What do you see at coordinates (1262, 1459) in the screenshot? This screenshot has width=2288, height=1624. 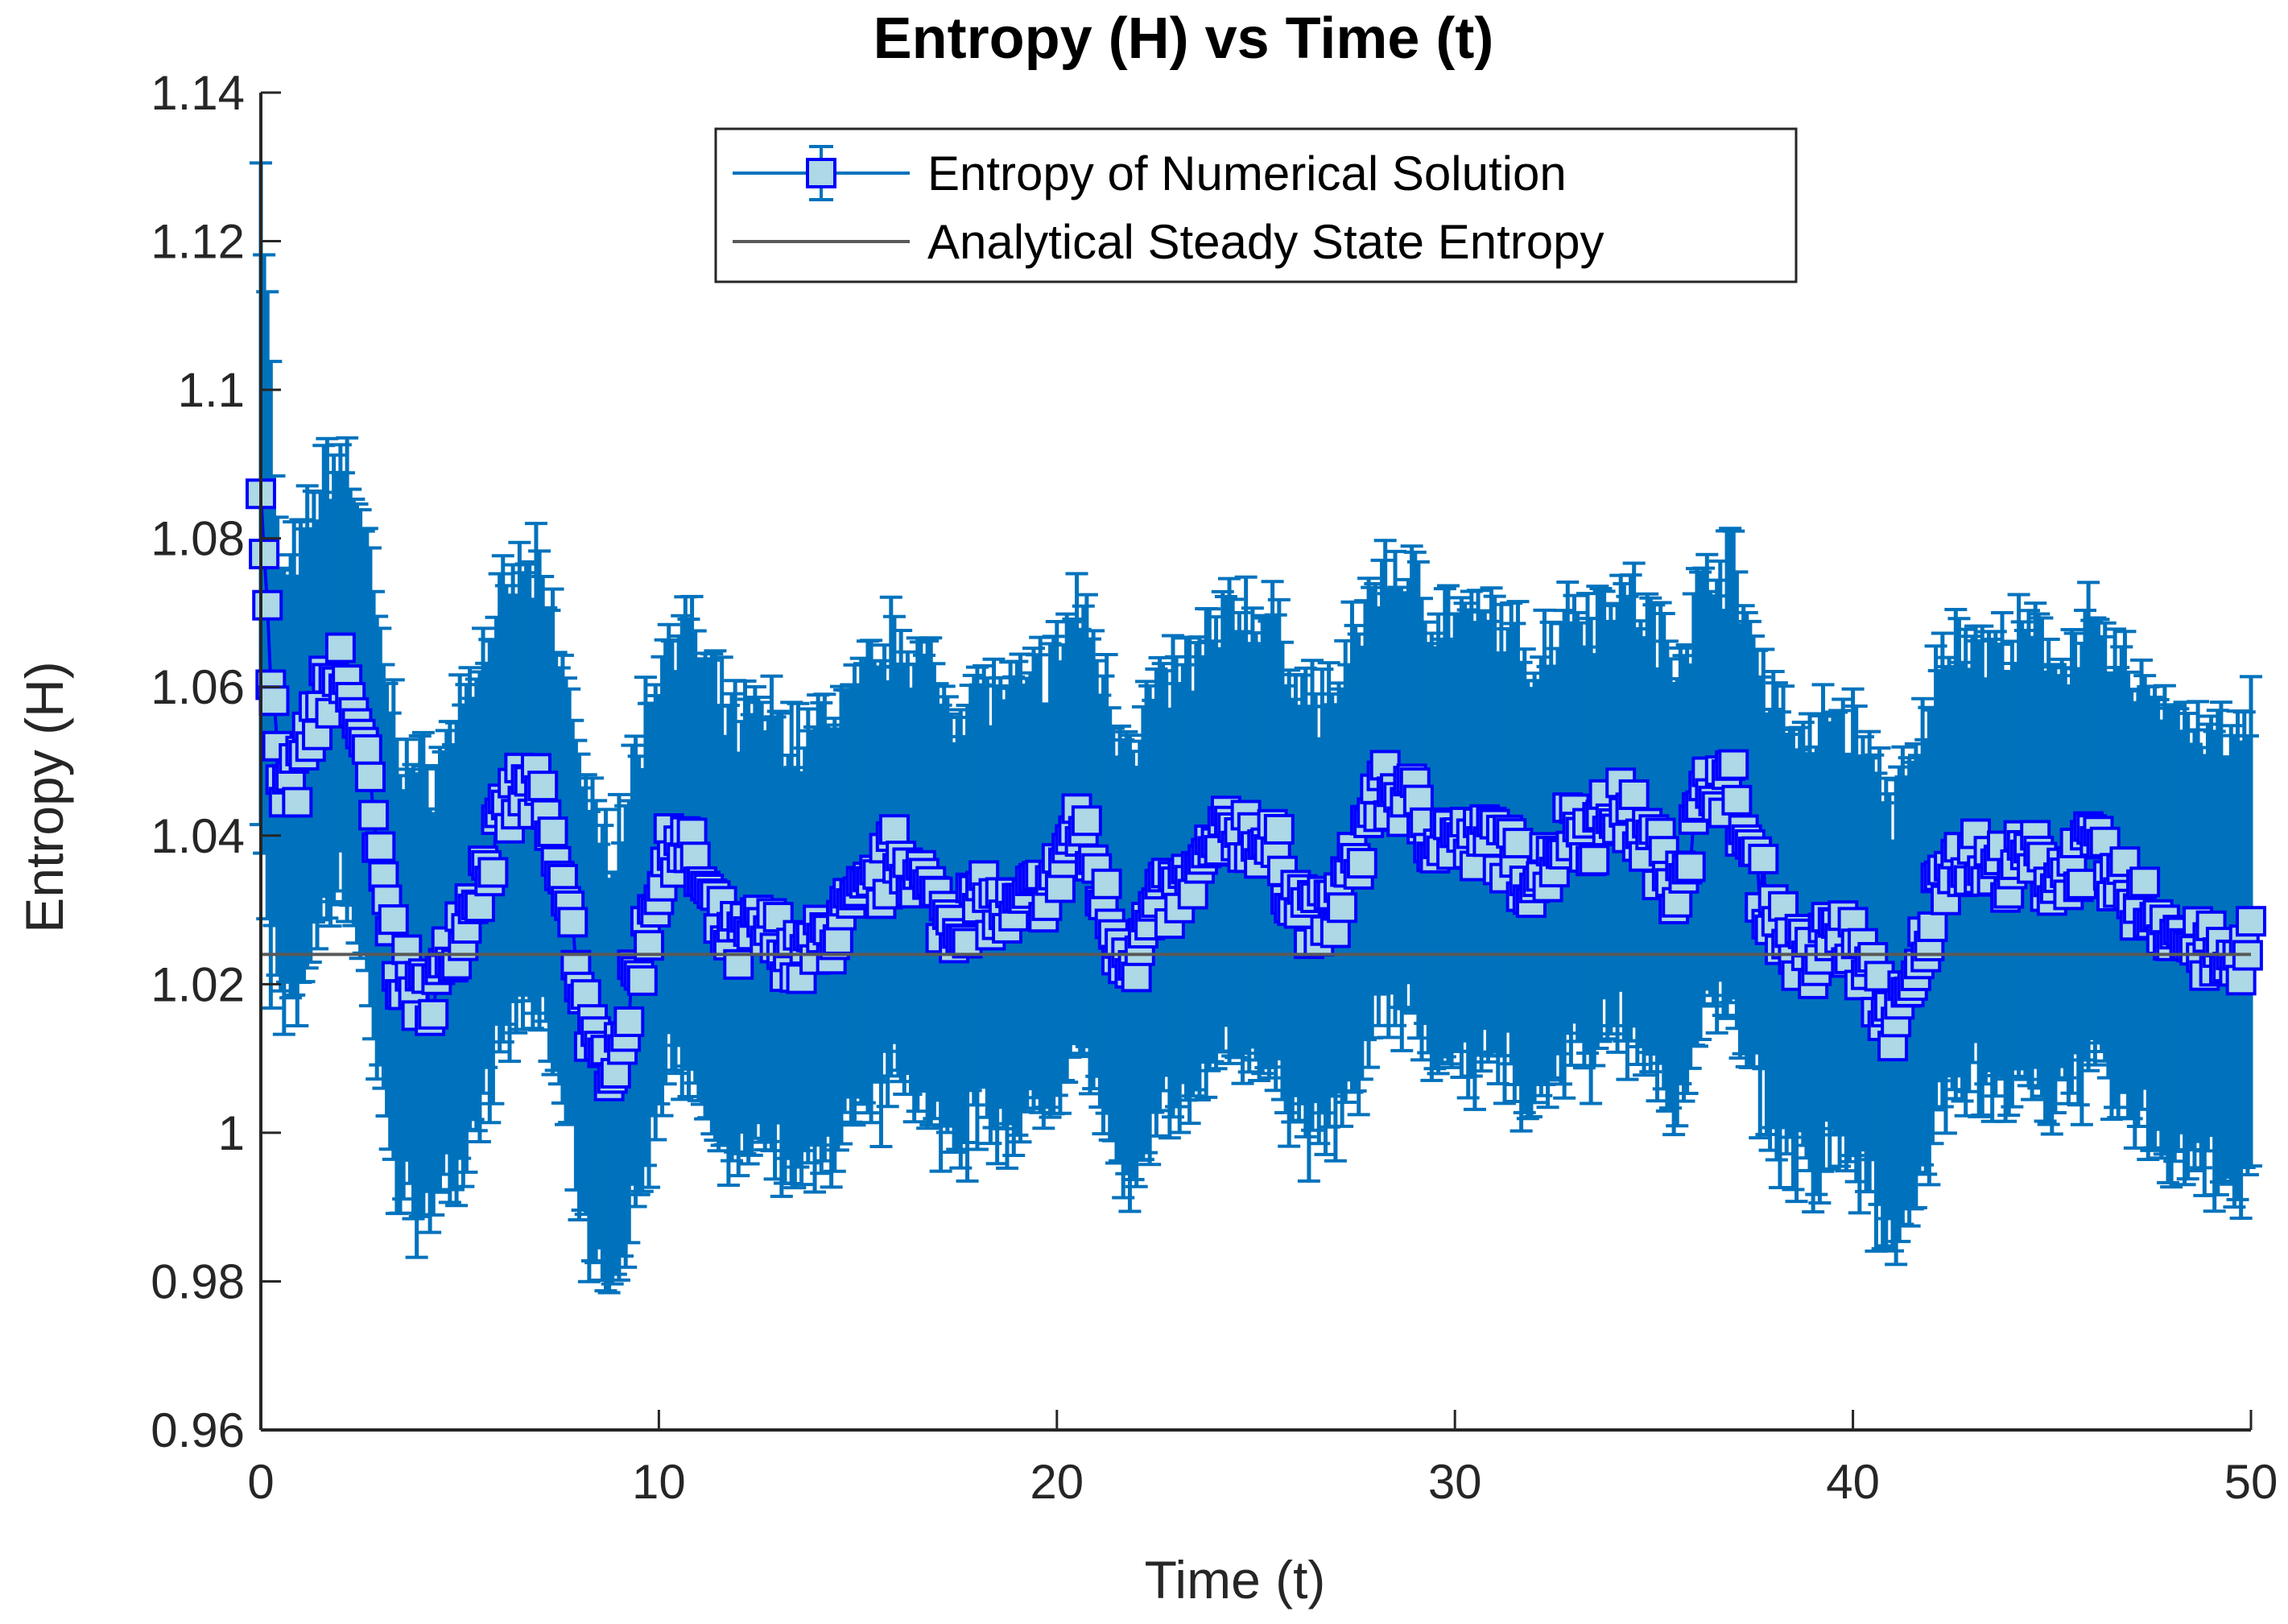 I see `x-axis-ticks: 0 10 20 30 40 50` at bounding box center [1262, 1459].